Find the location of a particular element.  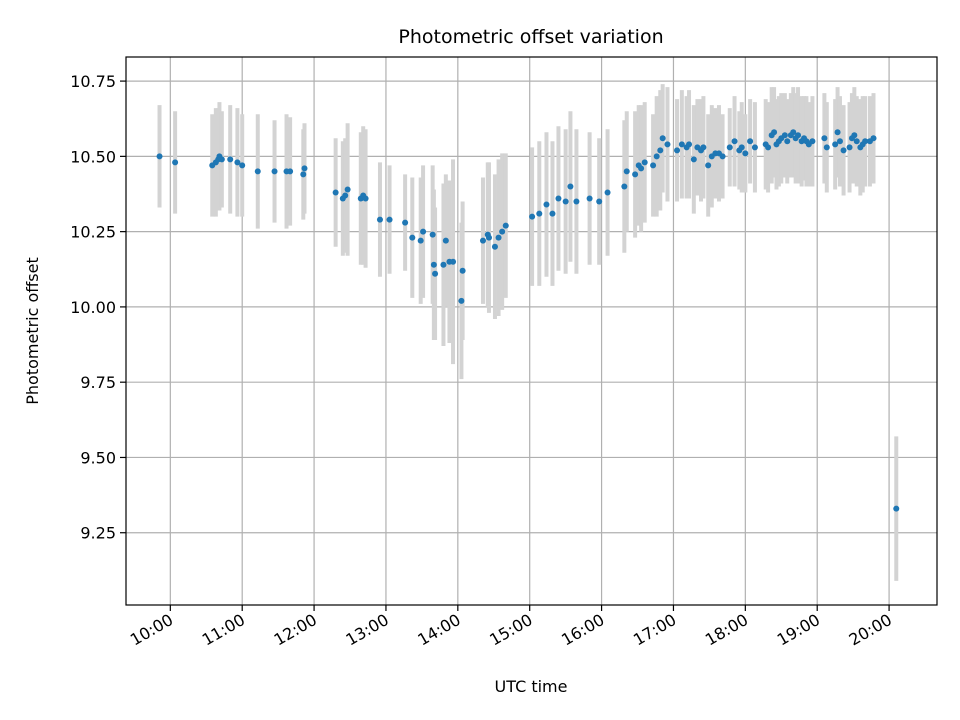

y-axis-label: Photometric offset is located at coordinates (32, 331).